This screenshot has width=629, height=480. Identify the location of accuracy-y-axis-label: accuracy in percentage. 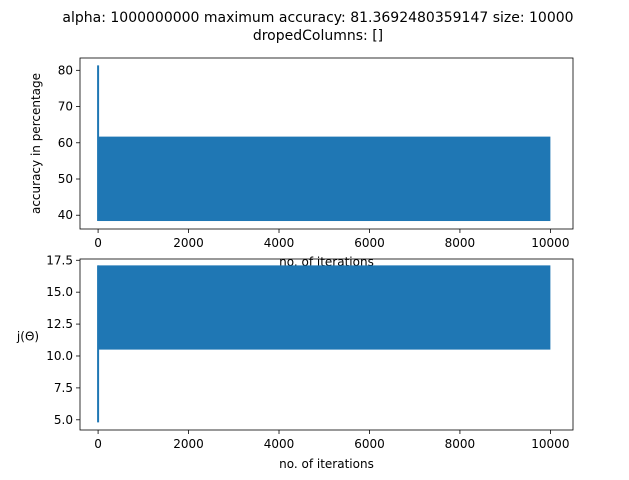
(36, 143).